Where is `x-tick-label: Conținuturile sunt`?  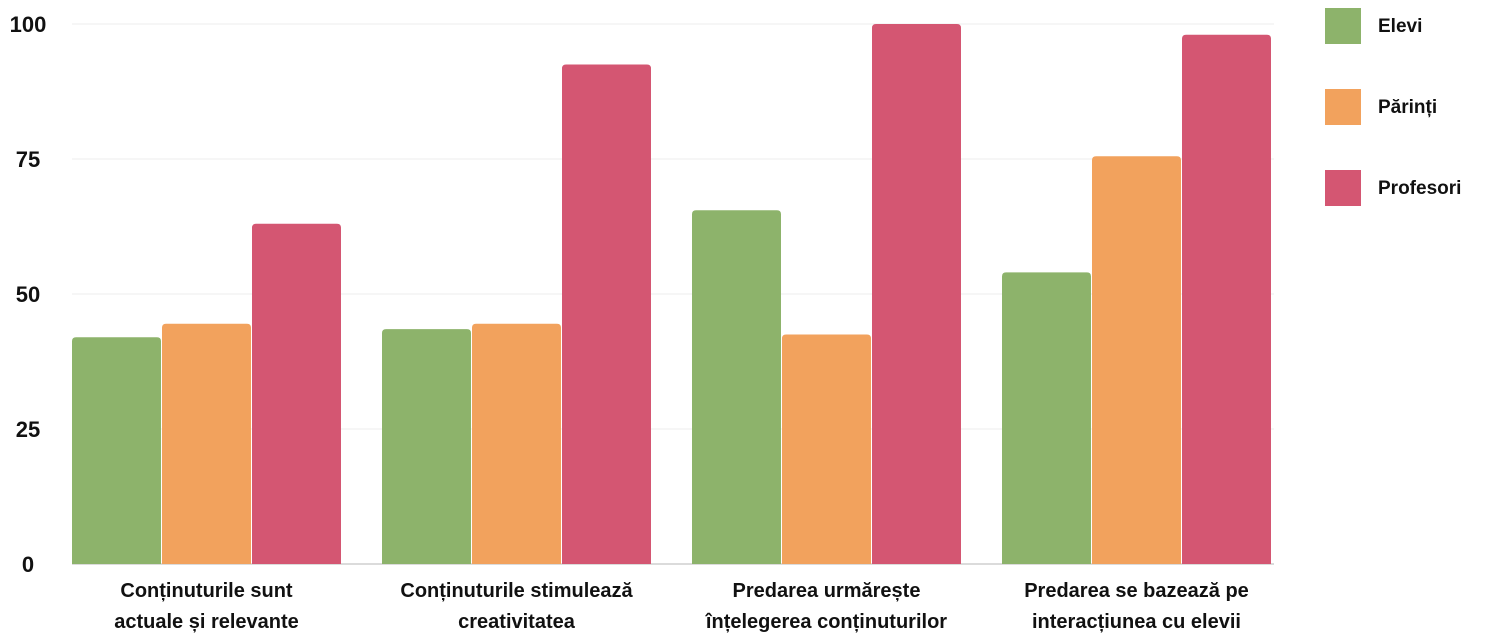
x-tick-label: Conținuturile sunt is located at coordinates (206, 591).